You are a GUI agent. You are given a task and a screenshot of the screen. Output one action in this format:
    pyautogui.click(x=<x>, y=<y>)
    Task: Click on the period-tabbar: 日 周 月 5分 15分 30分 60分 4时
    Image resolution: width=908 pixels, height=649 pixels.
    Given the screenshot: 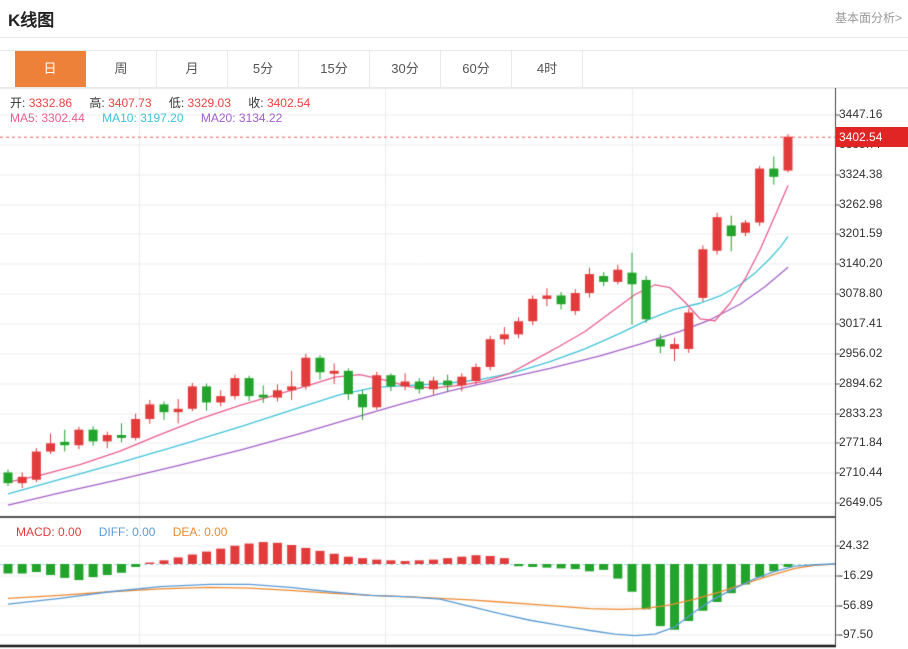 What is the action you would take?
    pyautogui.click(x=454, y=69)
    